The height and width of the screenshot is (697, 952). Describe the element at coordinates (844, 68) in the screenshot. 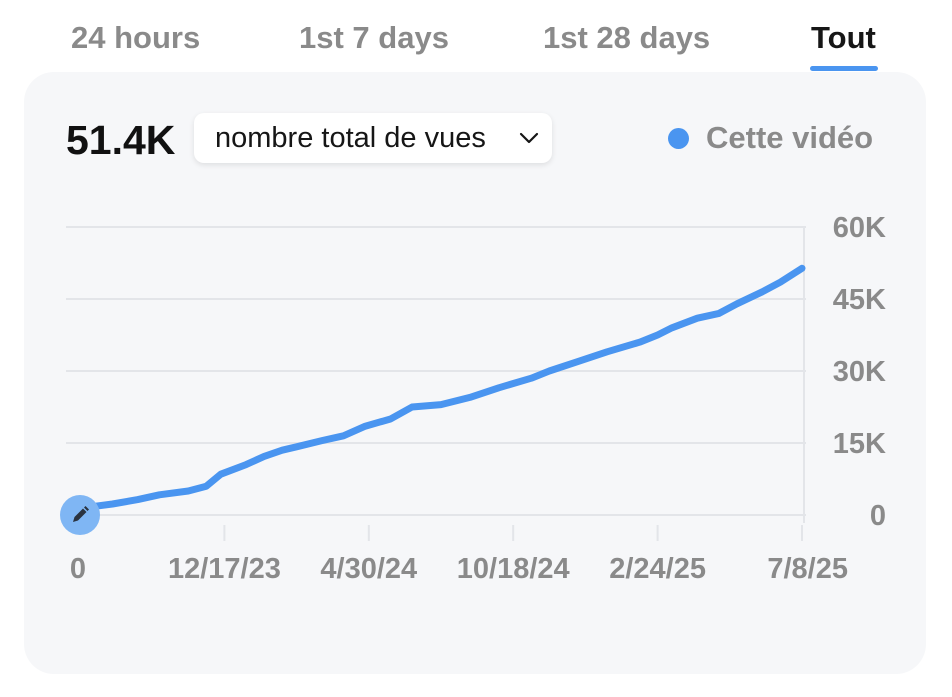

I see `active-tab-indicator` at that location.